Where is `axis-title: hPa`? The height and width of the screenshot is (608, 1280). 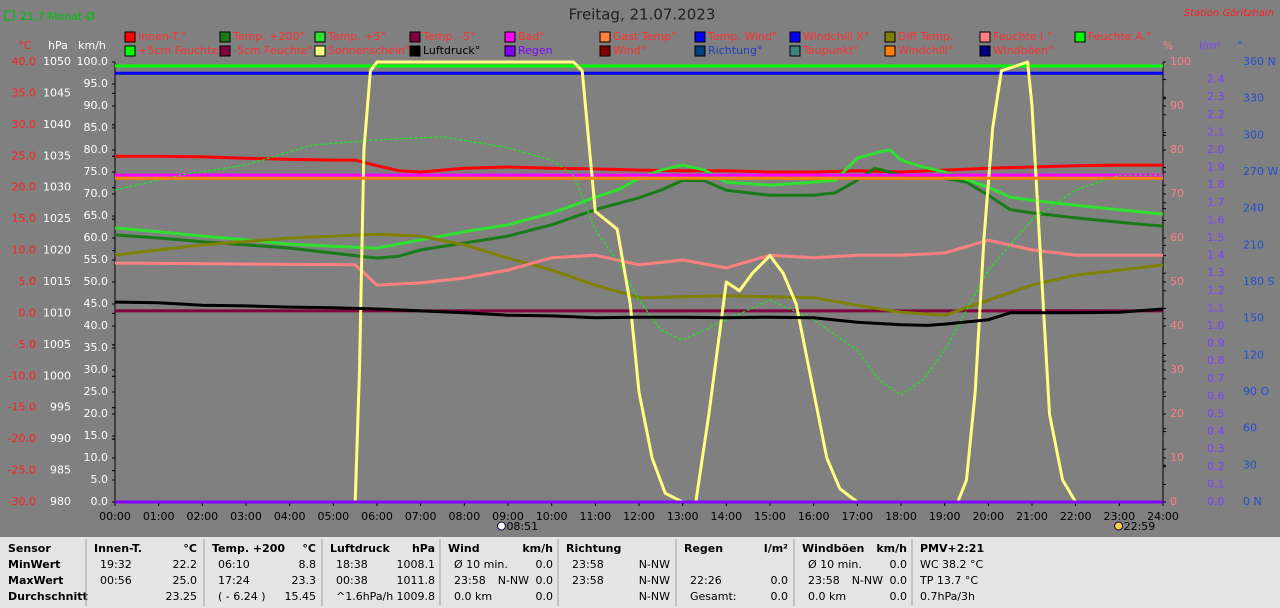
axis-title: hPa is located at coordinates (58, 45).